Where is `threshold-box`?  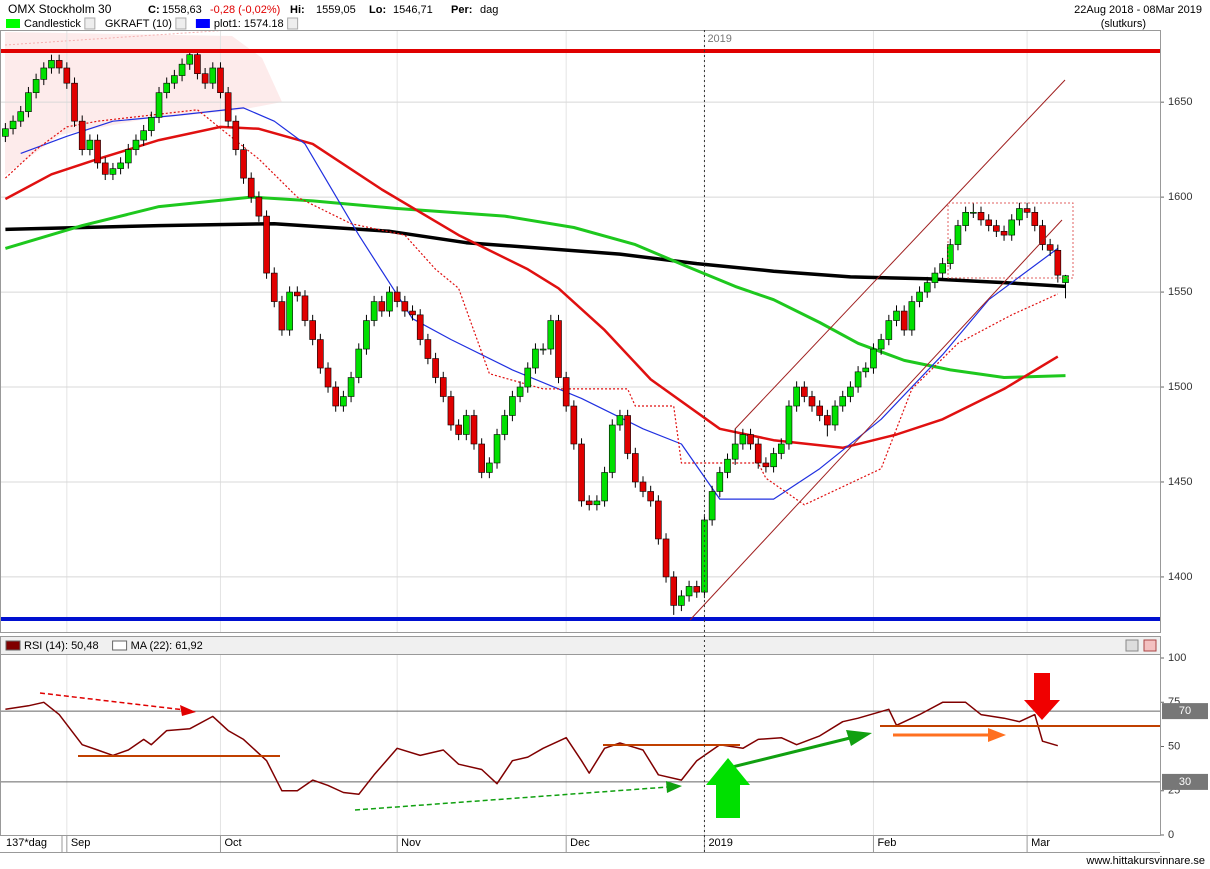
threshold-box is located at coordinates (1185, 711).